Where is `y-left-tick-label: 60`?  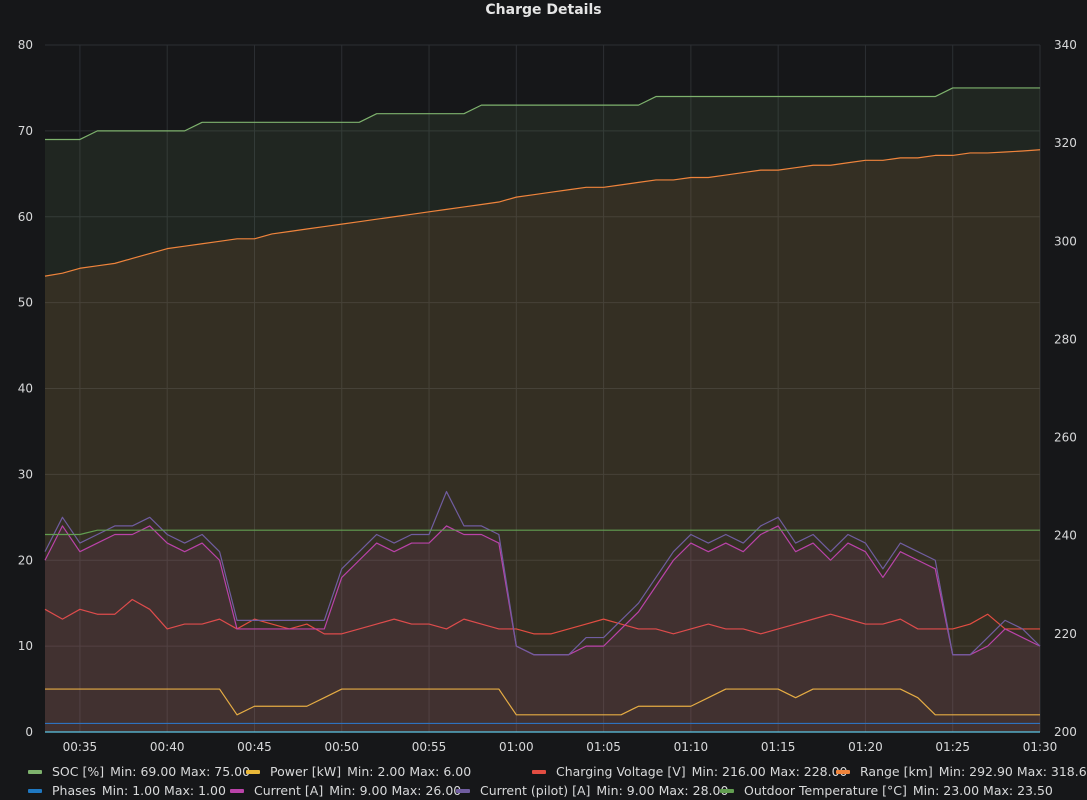 y-left-tick-label: 60 is located at coordinates (25, 217).